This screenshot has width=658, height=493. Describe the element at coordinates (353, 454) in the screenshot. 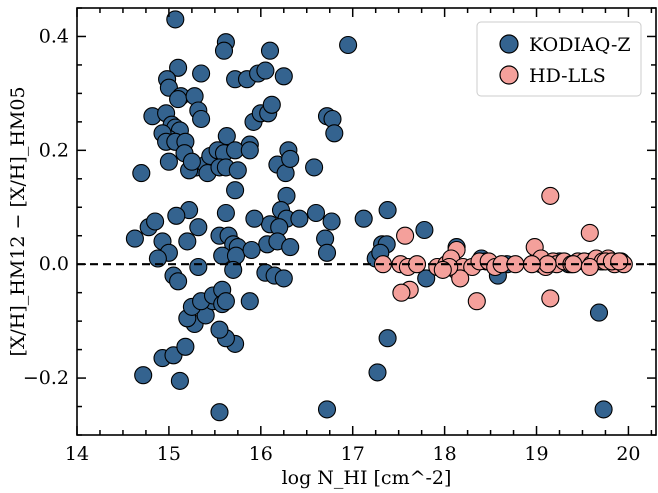

I see `x-tick-label: 17` at that location.